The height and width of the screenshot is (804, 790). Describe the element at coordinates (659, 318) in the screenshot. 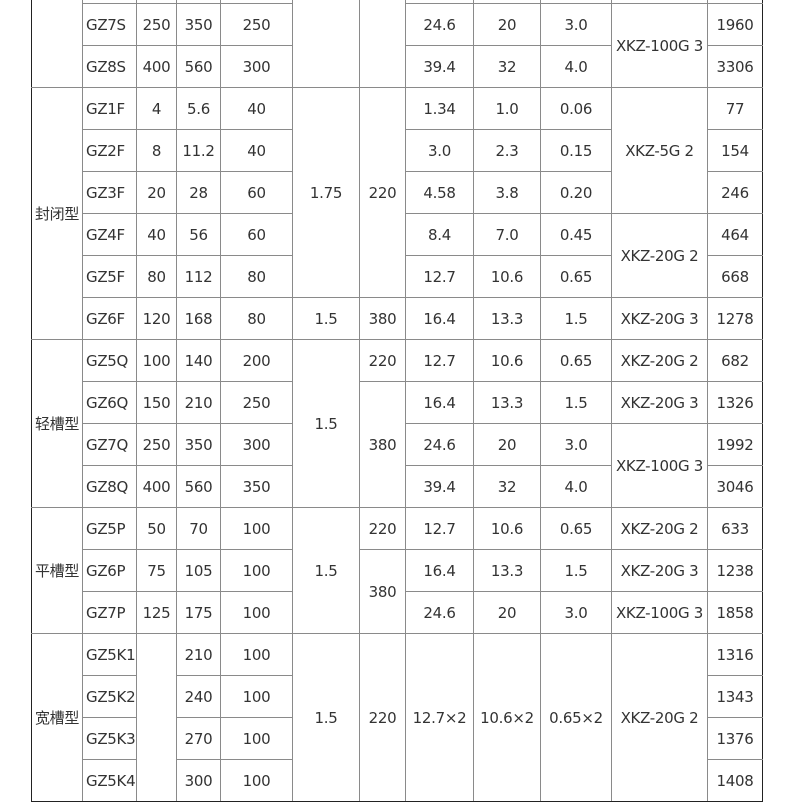

I see `controller-cell: XKZ-20G 3` at that location.